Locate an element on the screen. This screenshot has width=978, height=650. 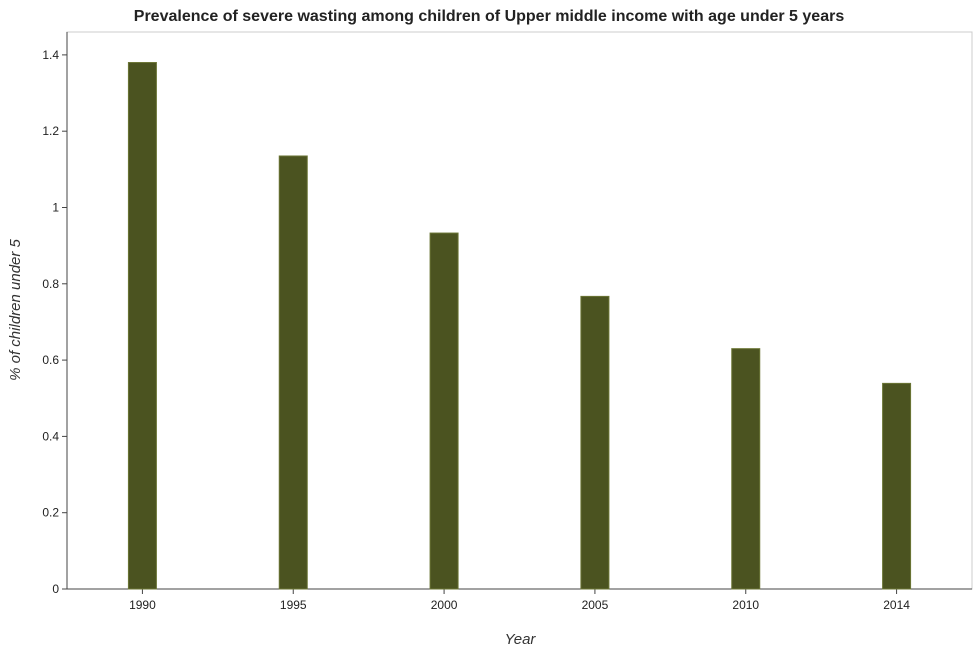
y-tick-label: 0.8 is located at coordinates (50, 284).